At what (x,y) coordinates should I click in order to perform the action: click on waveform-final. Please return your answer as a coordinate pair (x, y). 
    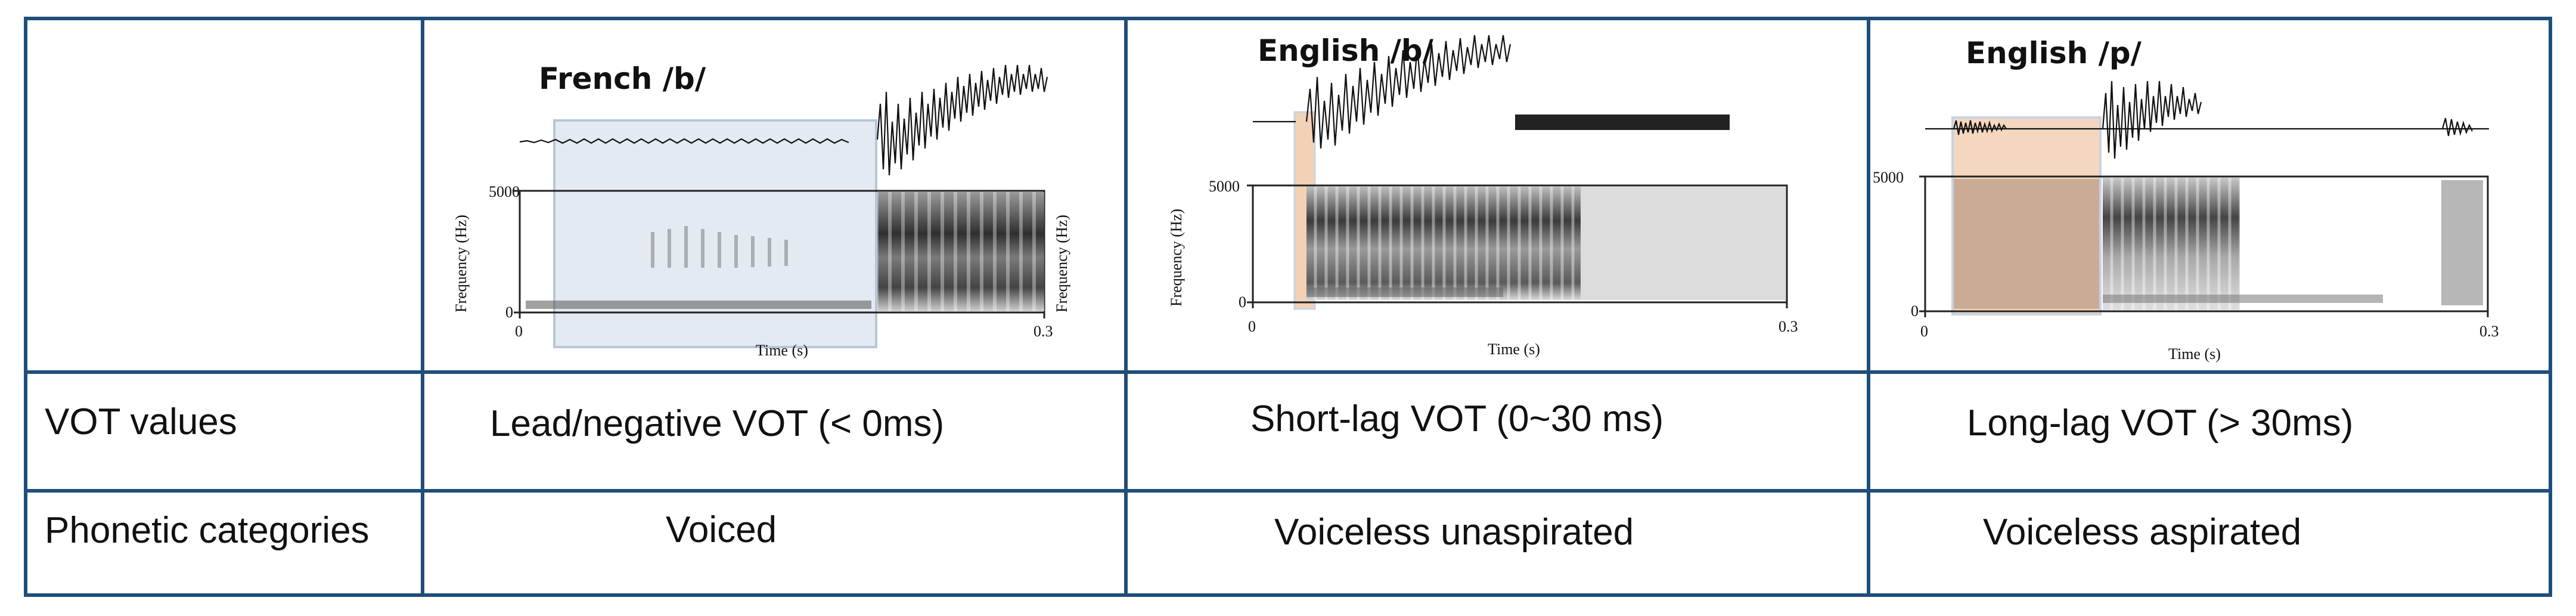
    Looking at the image, I should click on (2457, 127).